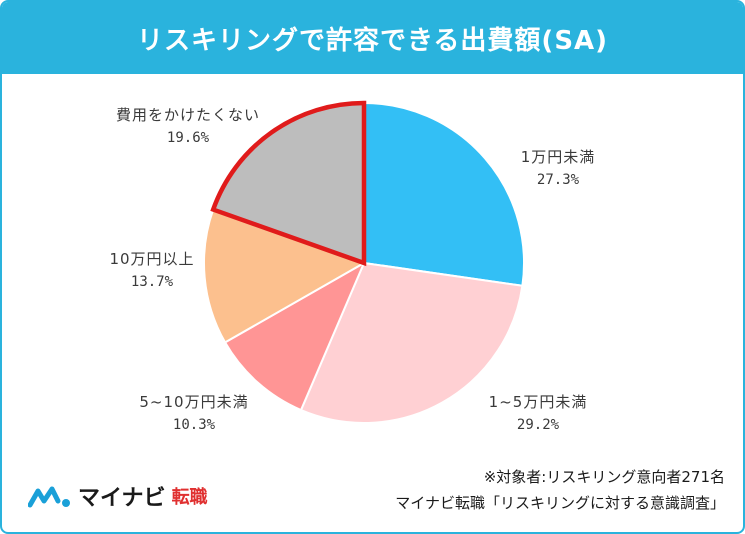 The width and height of the screenshot is (745, 534). I want to click on slice-value-label: 19.6%, so click(188, 138).